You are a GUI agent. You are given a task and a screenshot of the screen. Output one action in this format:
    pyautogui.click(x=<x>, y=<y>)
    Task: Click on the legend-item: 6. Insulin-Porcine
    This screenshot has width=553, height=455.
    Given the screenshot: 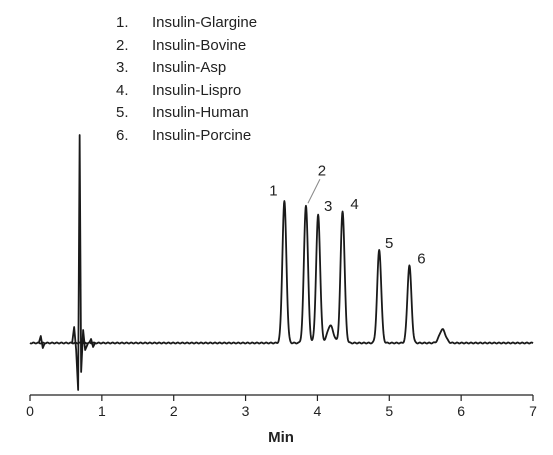 What is the action you would take?
    pyautogui.click(x=186, y=136)
    